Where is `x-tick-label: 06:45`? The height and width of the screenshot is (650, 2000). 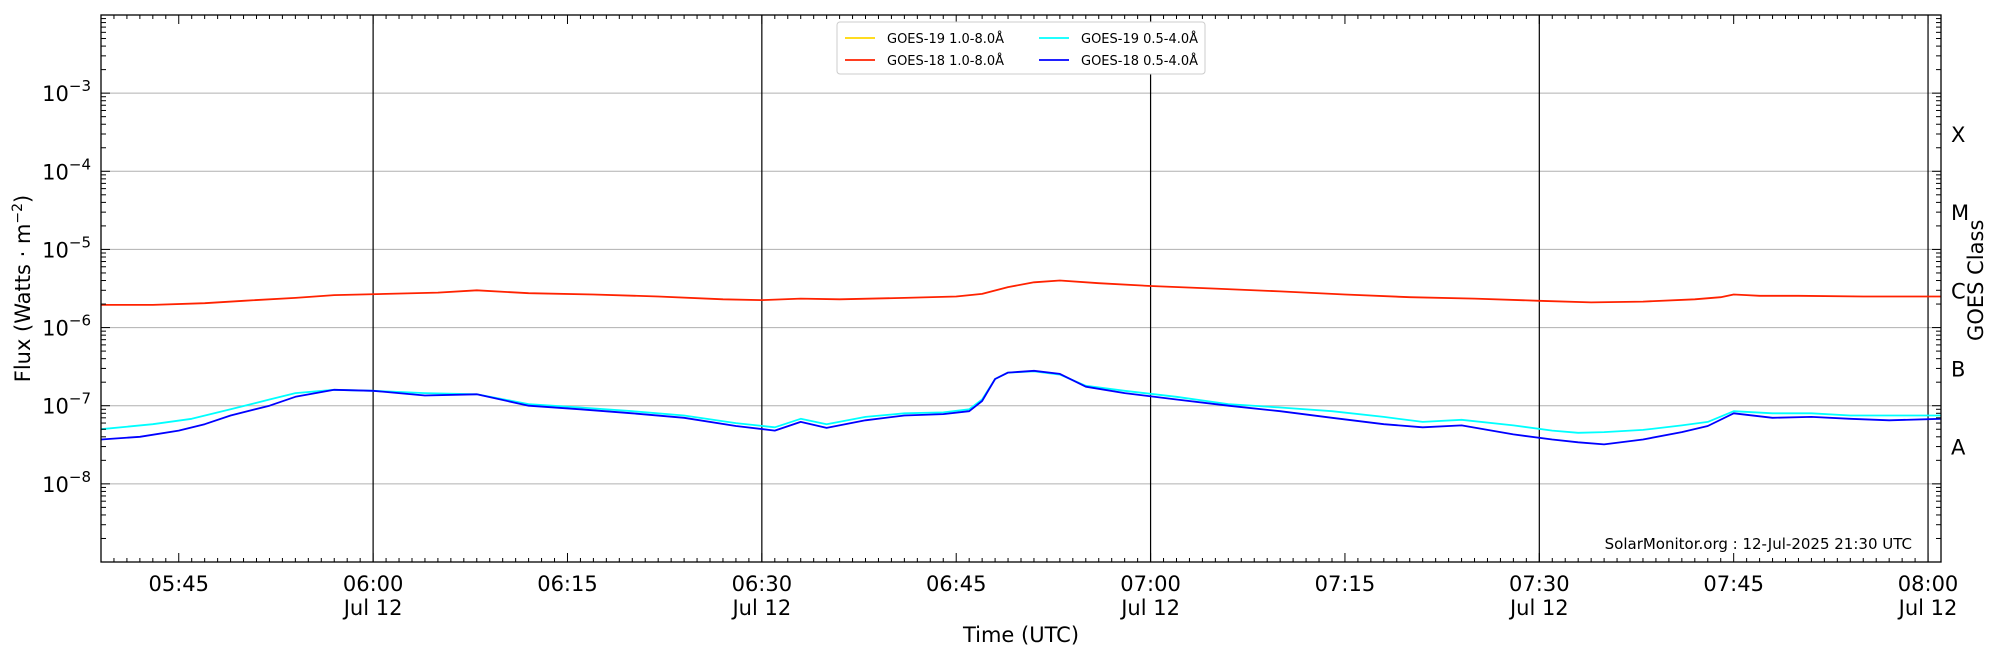
x-tick-label: 06:45 is located at coordinates (956, 584).